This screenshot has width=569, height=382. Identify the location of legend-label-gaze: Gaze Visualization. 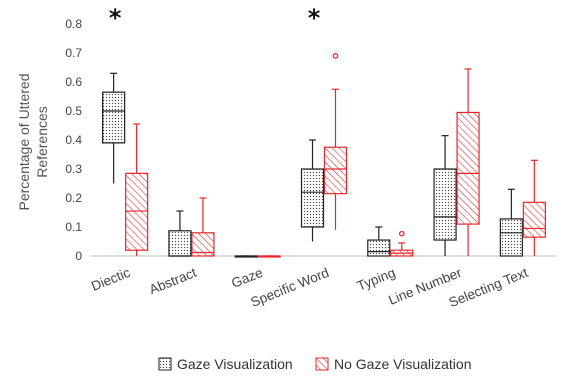
(235, 364).